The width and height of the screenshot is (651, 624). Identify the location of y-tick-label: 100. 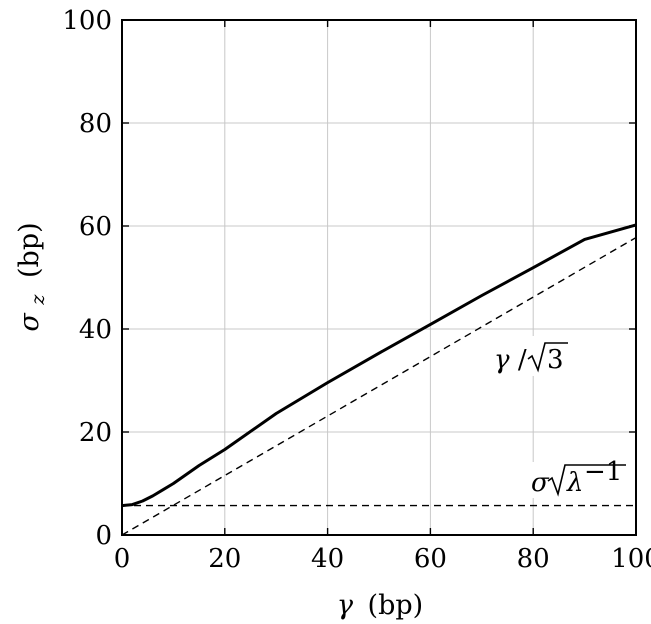
(87, 21).